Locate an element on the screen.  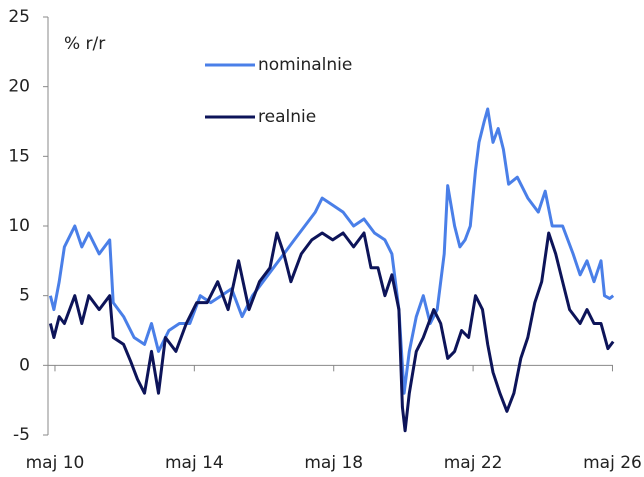
y-tick-label: 0 is located at coordinates (24, 365).